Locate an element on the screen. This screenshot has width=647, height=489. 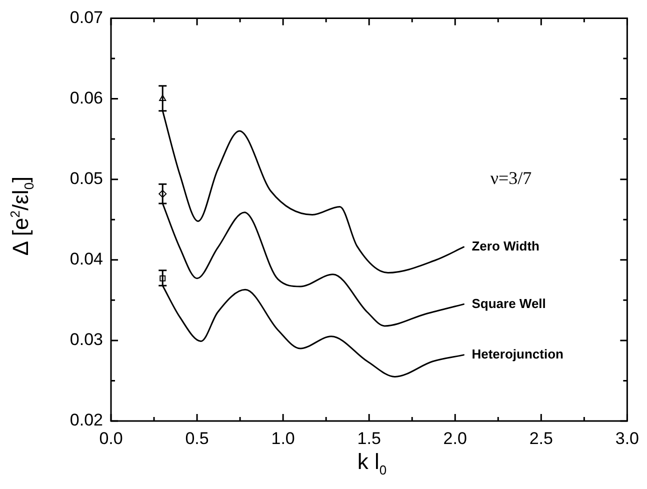
series-label: Heterojunction is located at coordinates (518, 354).